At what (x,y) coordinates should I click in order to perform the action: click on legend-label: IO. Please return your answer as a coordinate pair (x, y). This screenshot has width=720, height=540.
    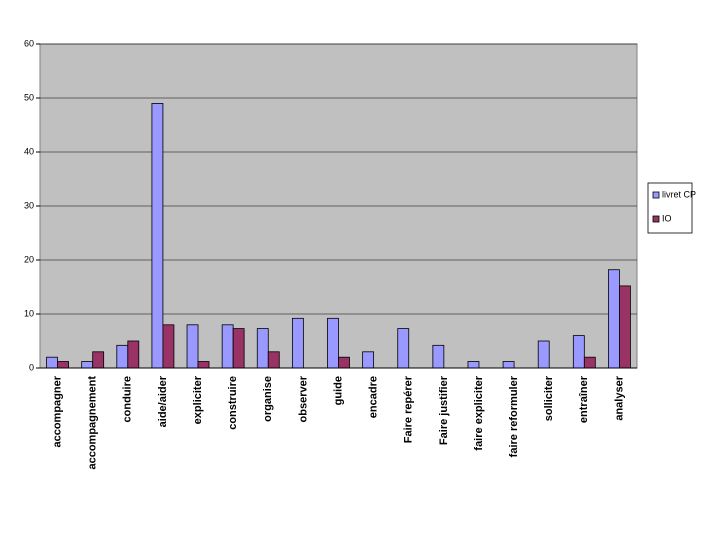
    Looking at the image, I should click on (667, 218).